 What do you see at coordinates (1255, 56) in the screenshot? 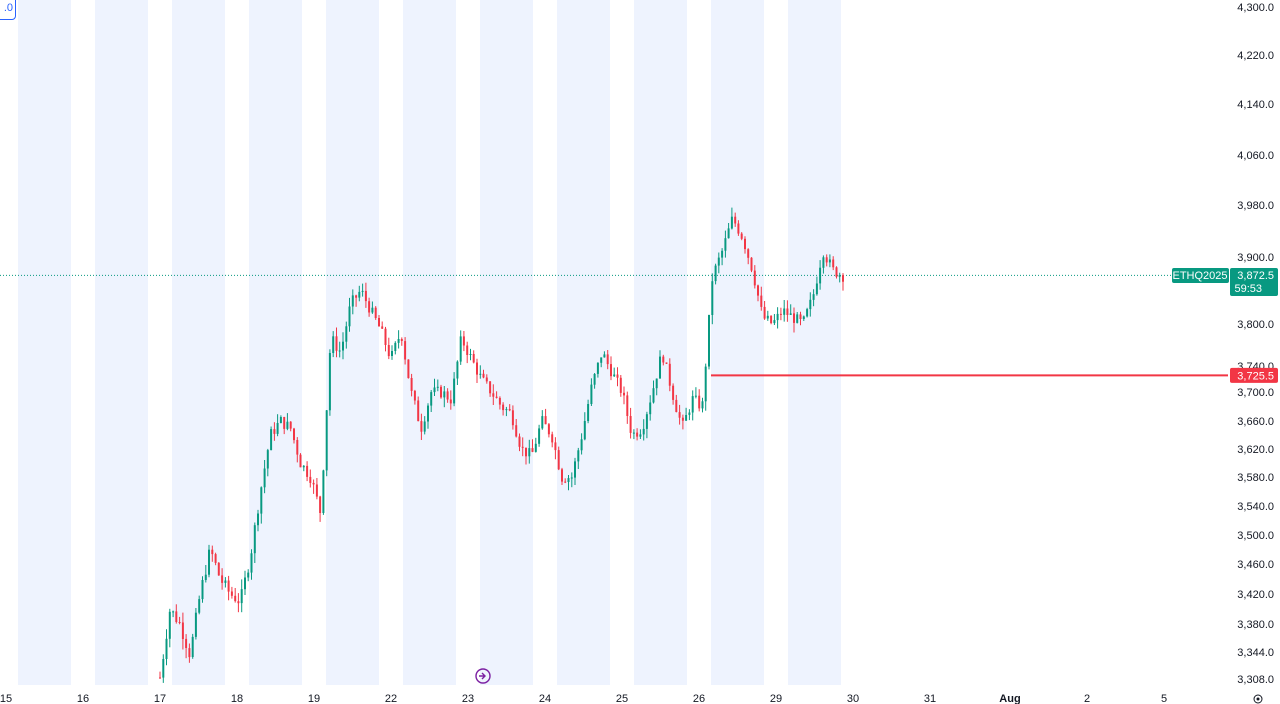
I see `price-tick-label: 4,220.0` at bounding box center [1255, 56].